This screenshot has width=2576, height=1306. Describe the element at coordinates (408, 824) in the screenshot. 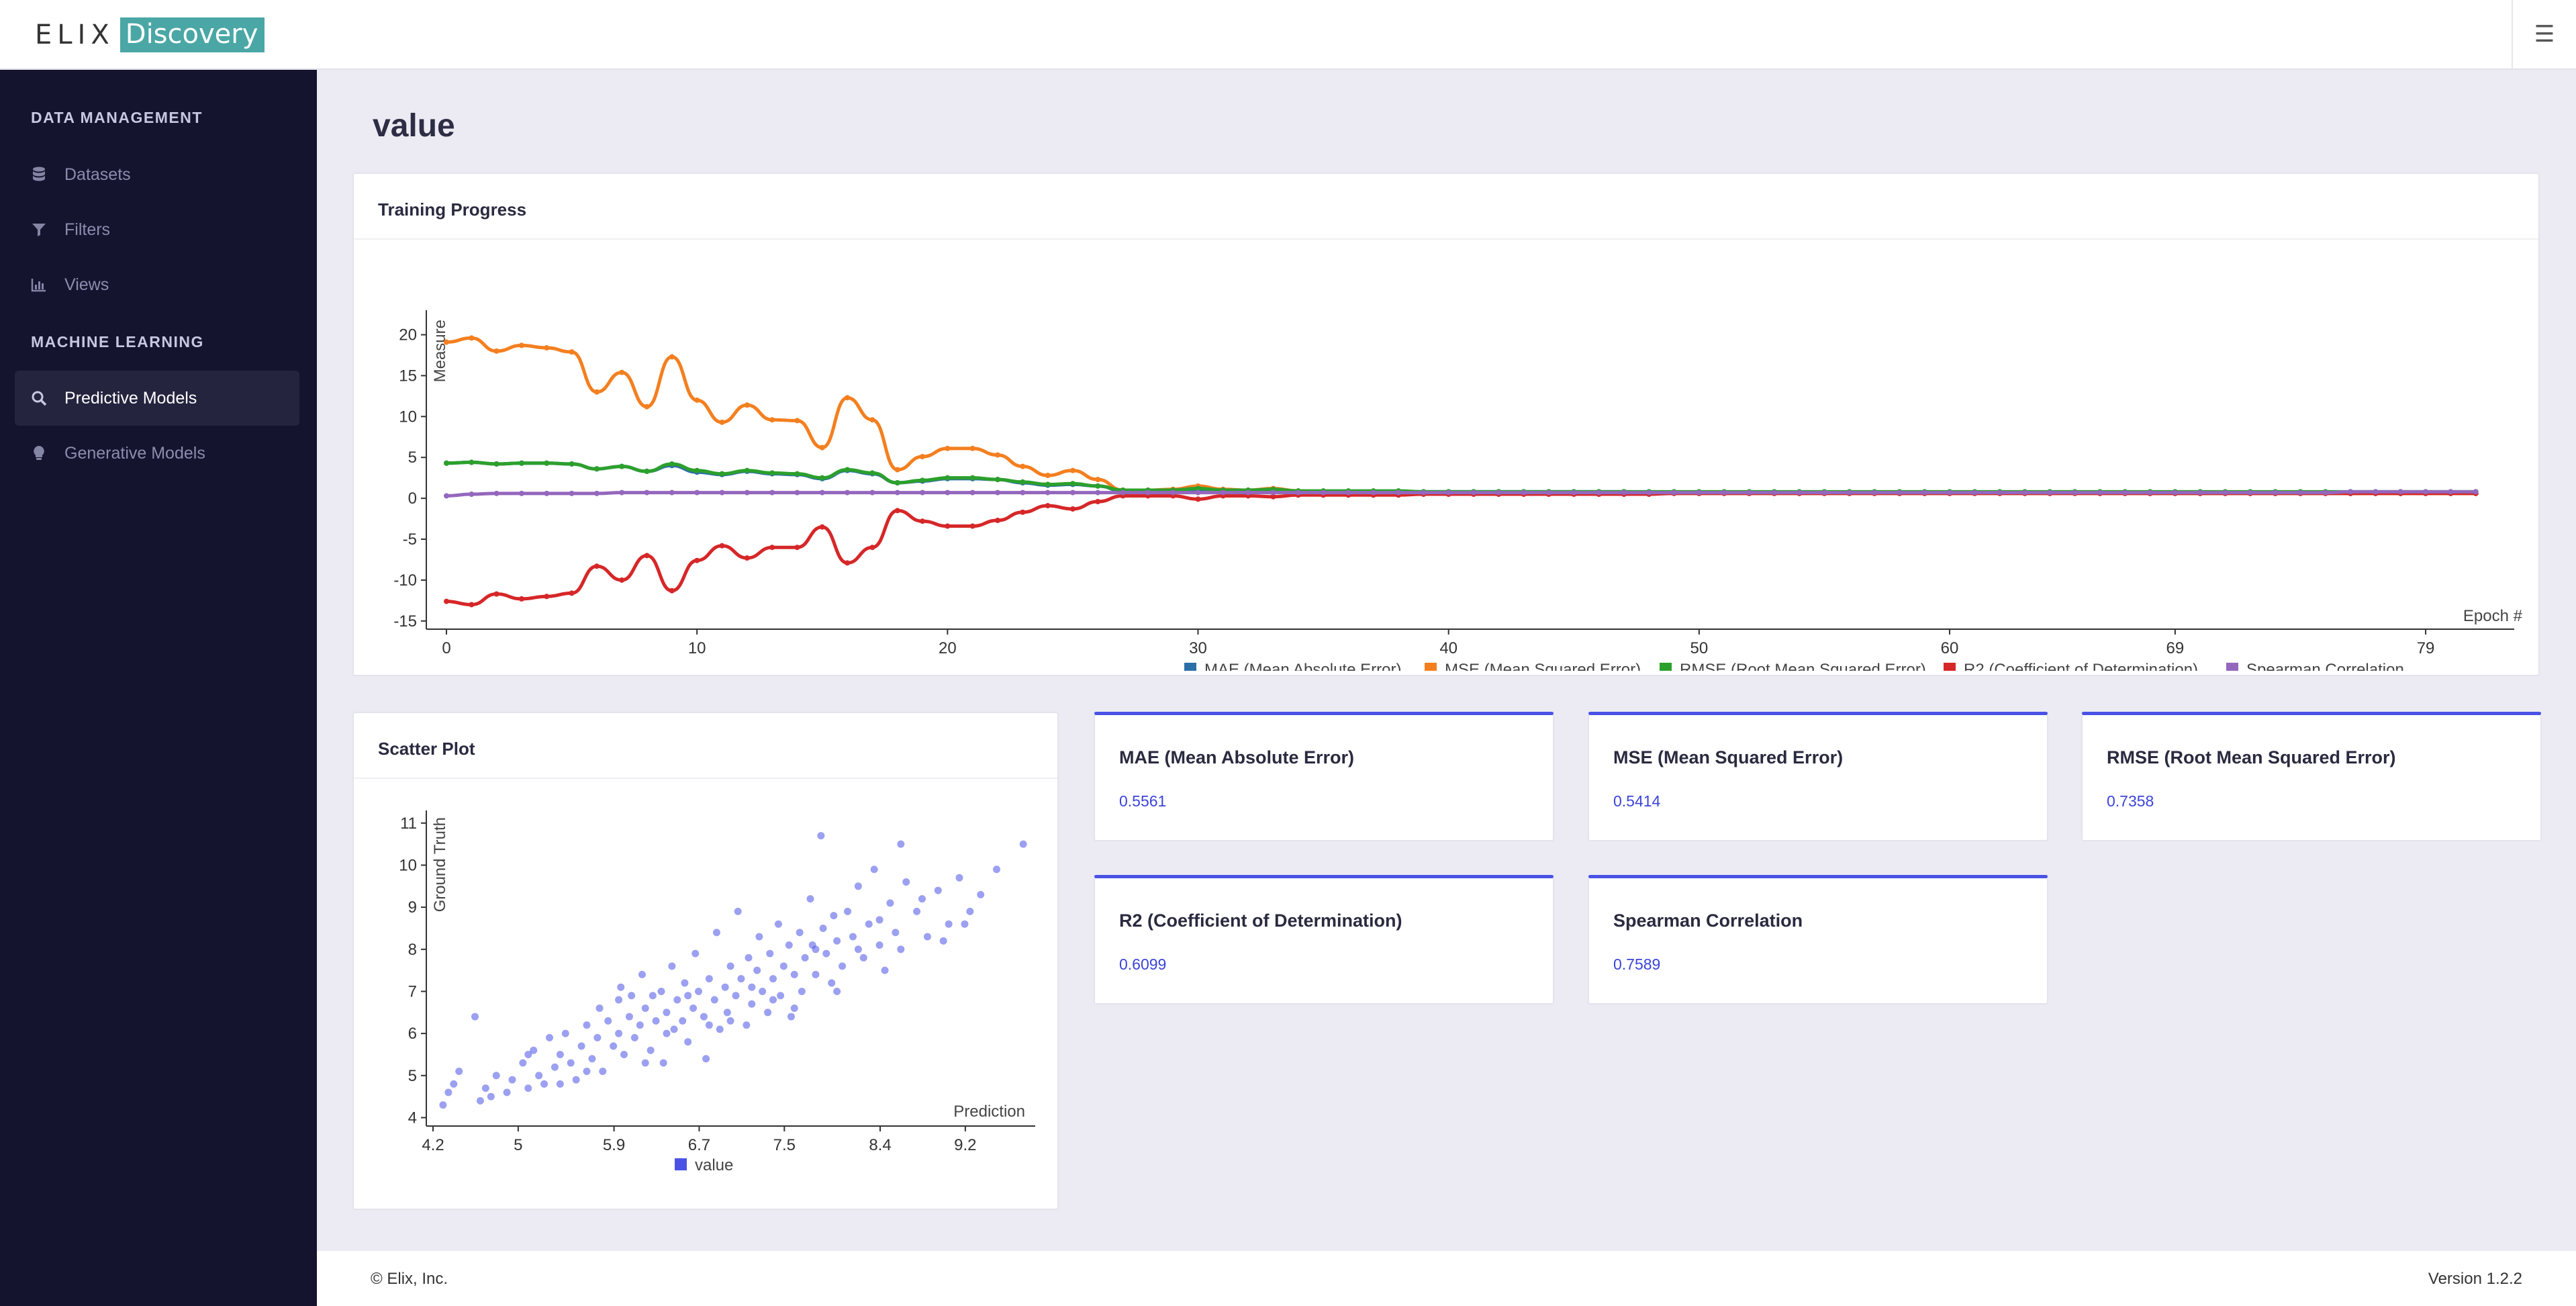

I see `y-tick-label: 11` at that location.